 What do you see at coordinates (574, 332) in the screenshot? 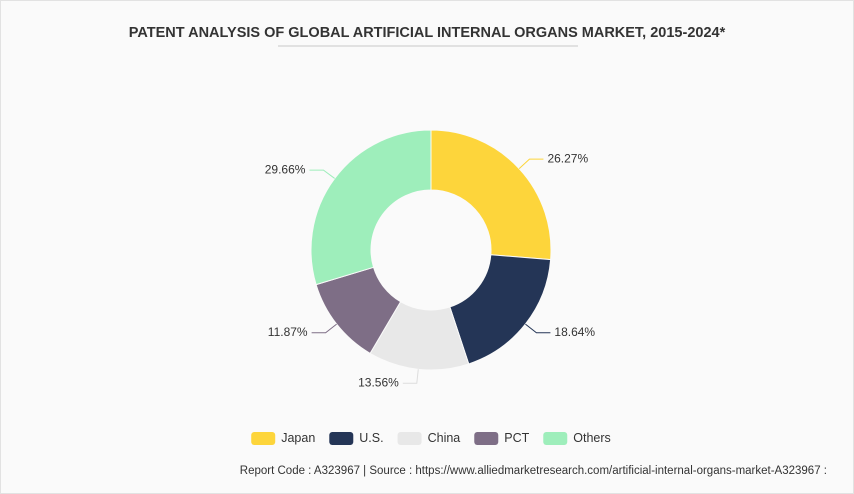
I see `data-label: 18.64%` at bounding box center [574, 332].